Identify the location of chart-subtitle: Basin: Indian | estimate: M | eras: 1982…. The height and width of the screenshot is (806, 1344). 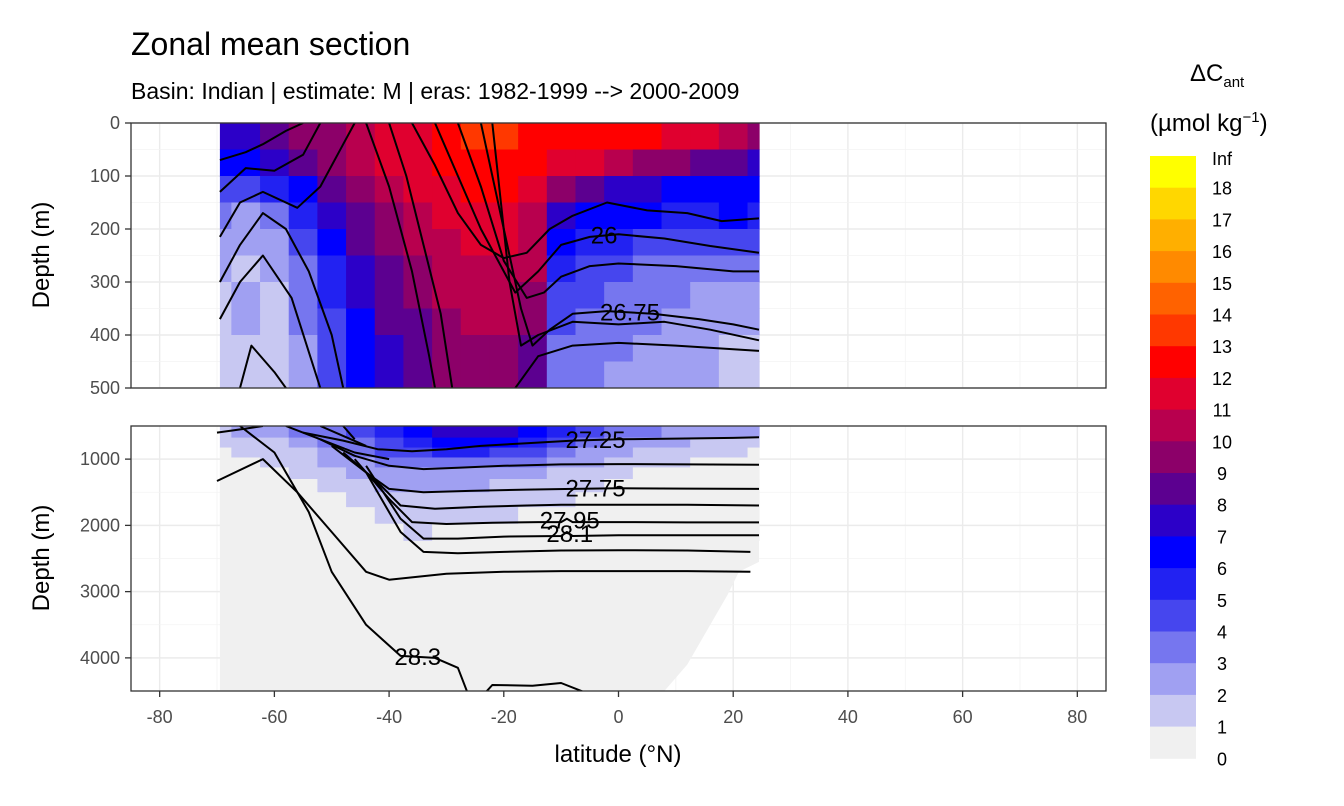
(435, 91).